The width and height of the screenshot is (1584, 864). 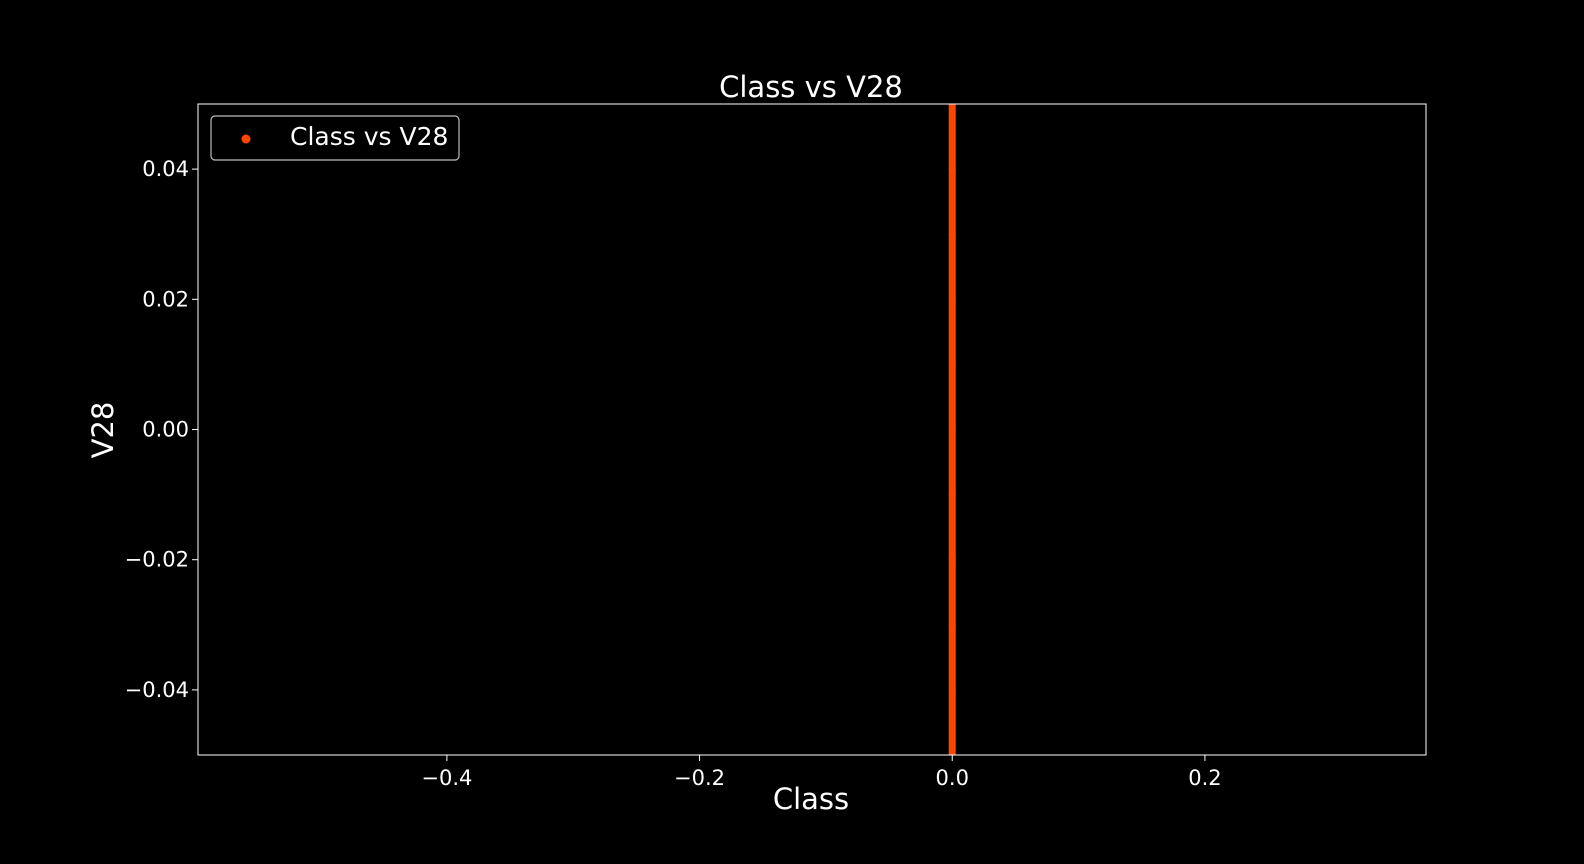 I want to click on y-axis-ticks: 0.04 0.02 0.00 −0.02 −0.04, so click(x=161, y=429).